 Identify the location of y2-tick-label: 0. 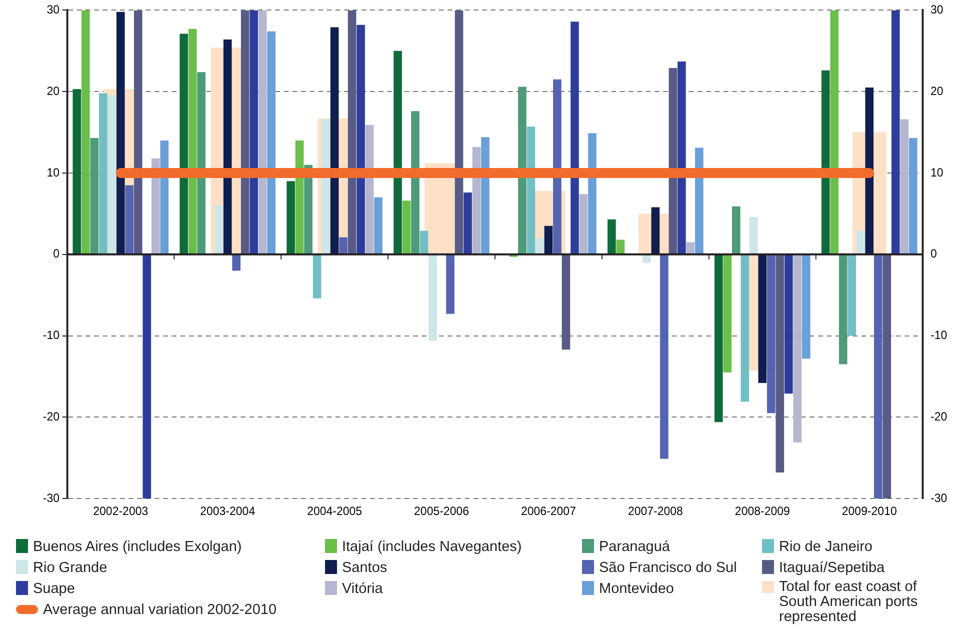
(934, 254).